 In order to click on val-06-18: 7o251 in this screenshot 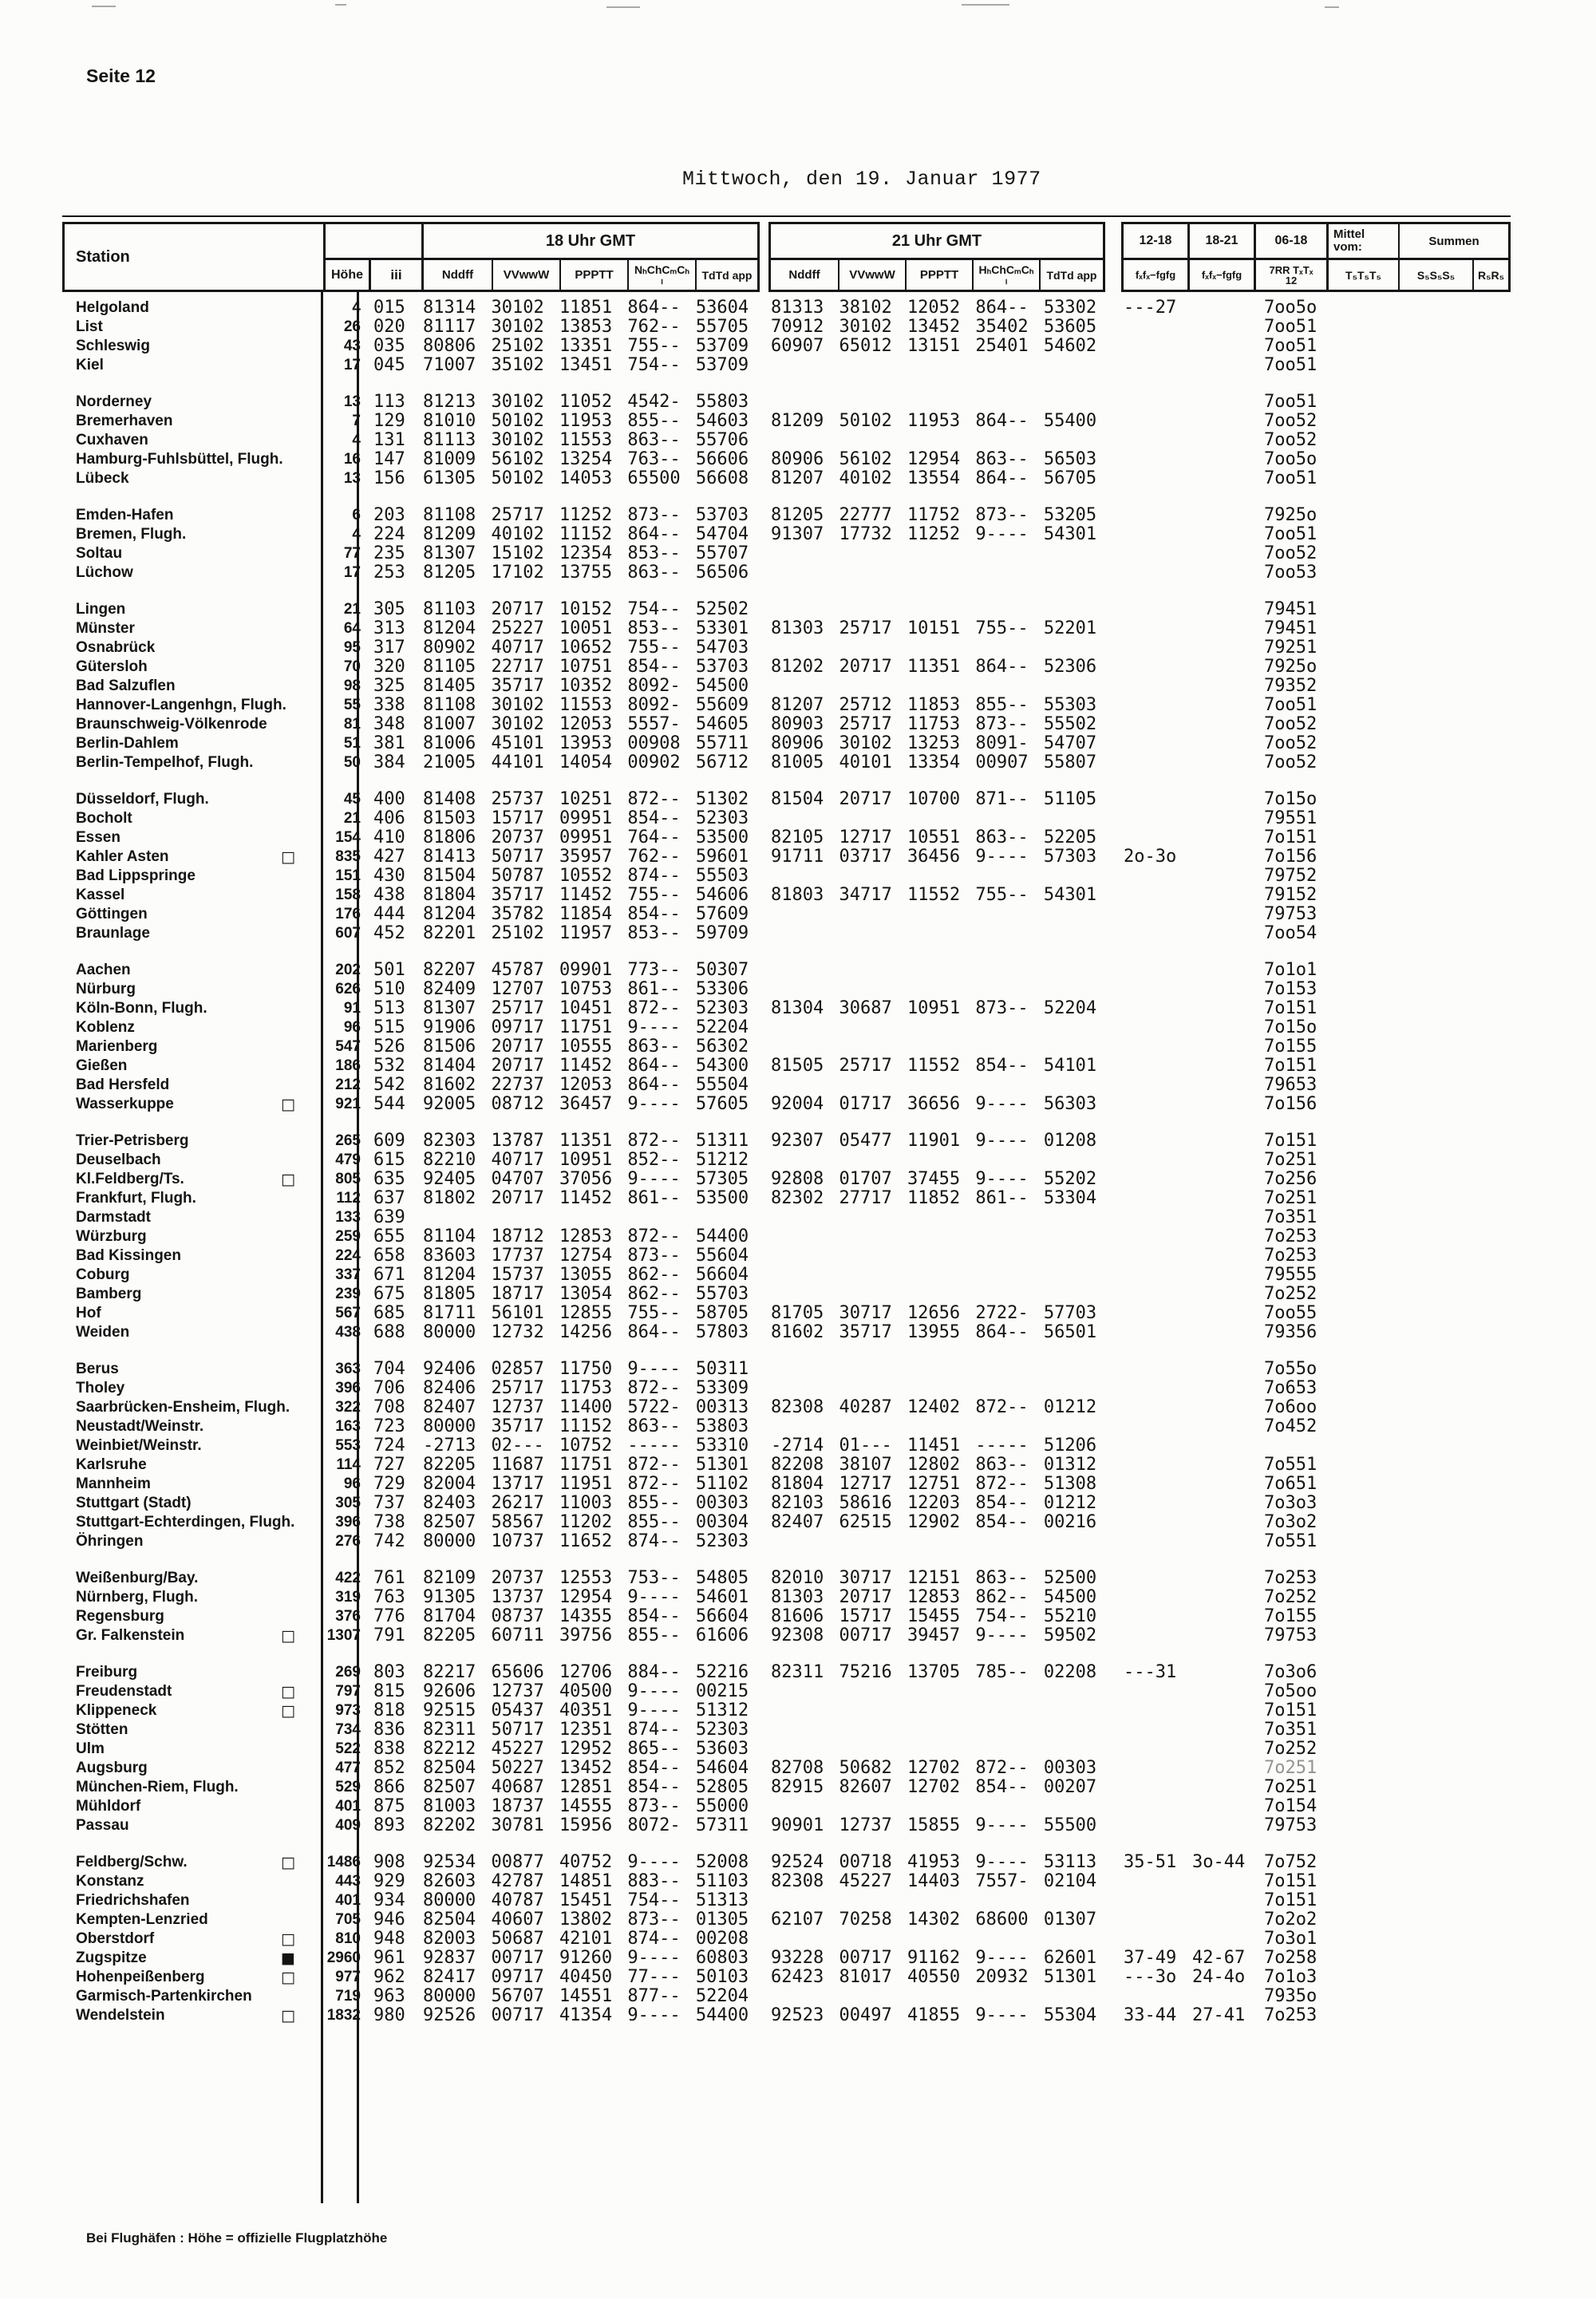, I will do `click(1290, 1768)`.